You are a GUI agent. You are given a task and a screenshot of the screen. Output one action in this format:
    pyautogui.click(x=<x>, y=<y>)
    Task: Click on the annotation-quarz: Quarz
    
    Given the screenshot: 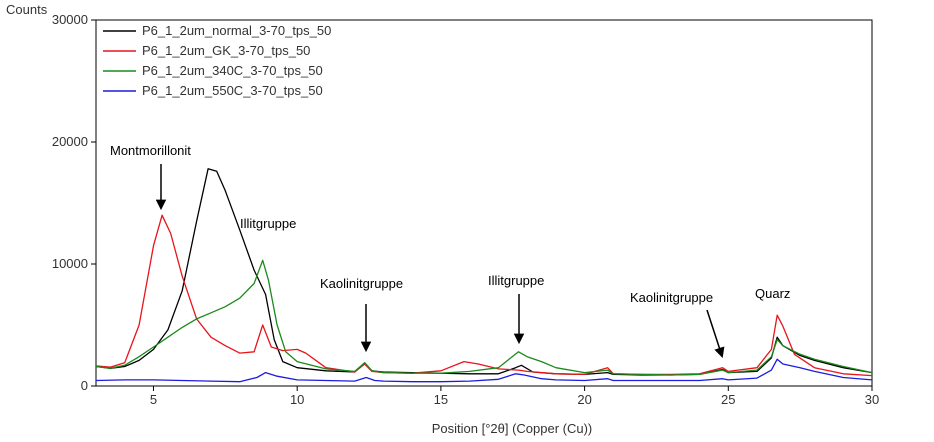 What is the action you would take?
    pyautogui.click(x=772, y=293)
    